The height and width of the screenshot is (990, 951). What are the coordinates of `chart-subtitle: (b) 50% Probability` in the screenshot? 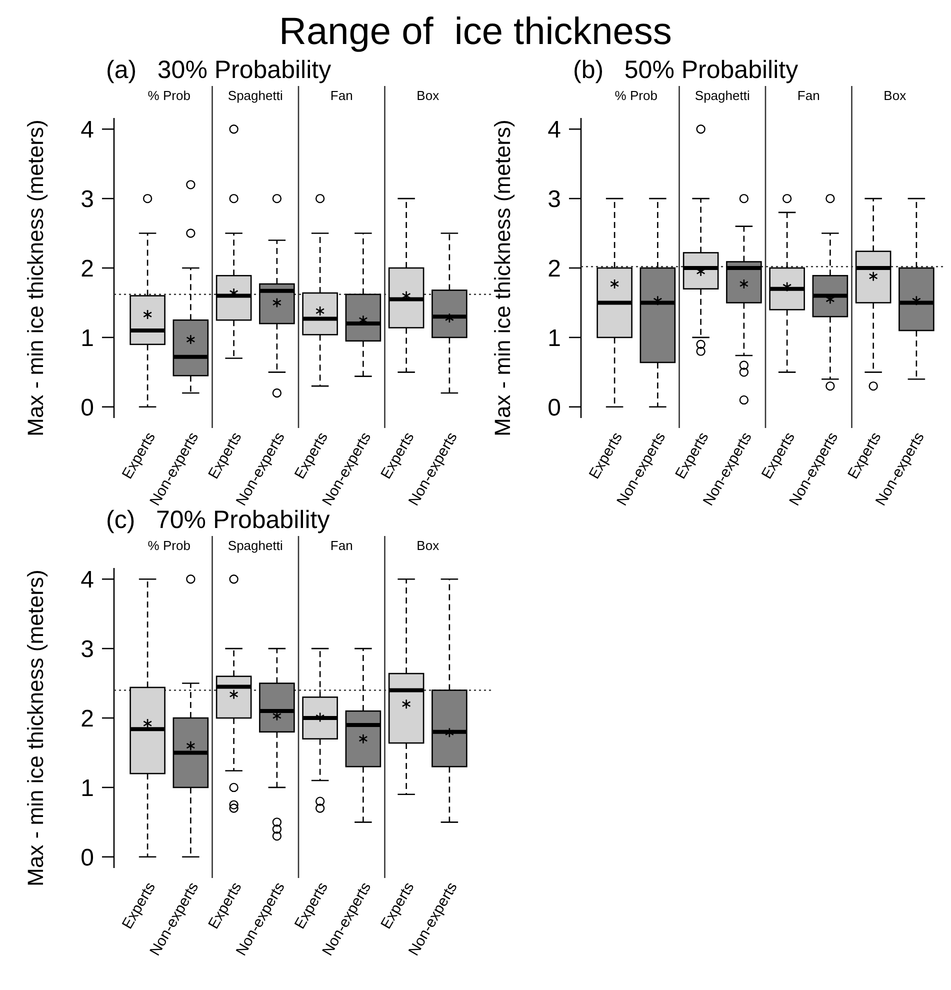 It's located at (686, 70).